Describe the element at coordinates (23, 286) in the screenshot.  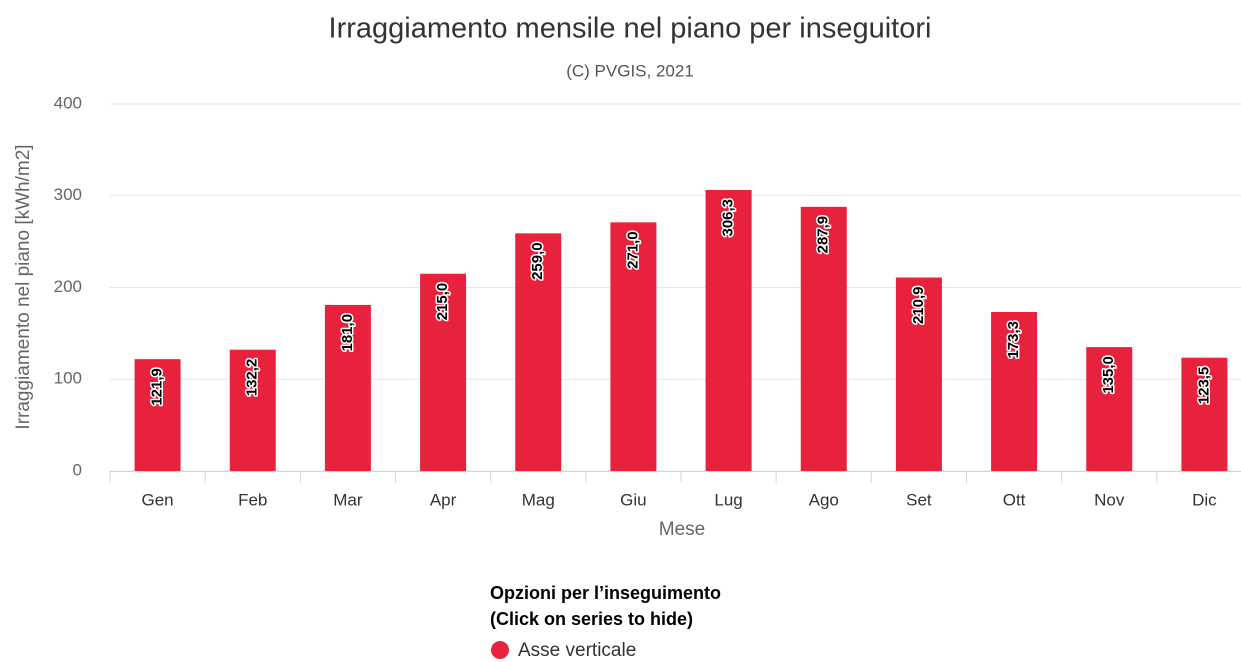
I see `y-axis-title: Irraggiamento nel piano [kWh/m2]` at that location.